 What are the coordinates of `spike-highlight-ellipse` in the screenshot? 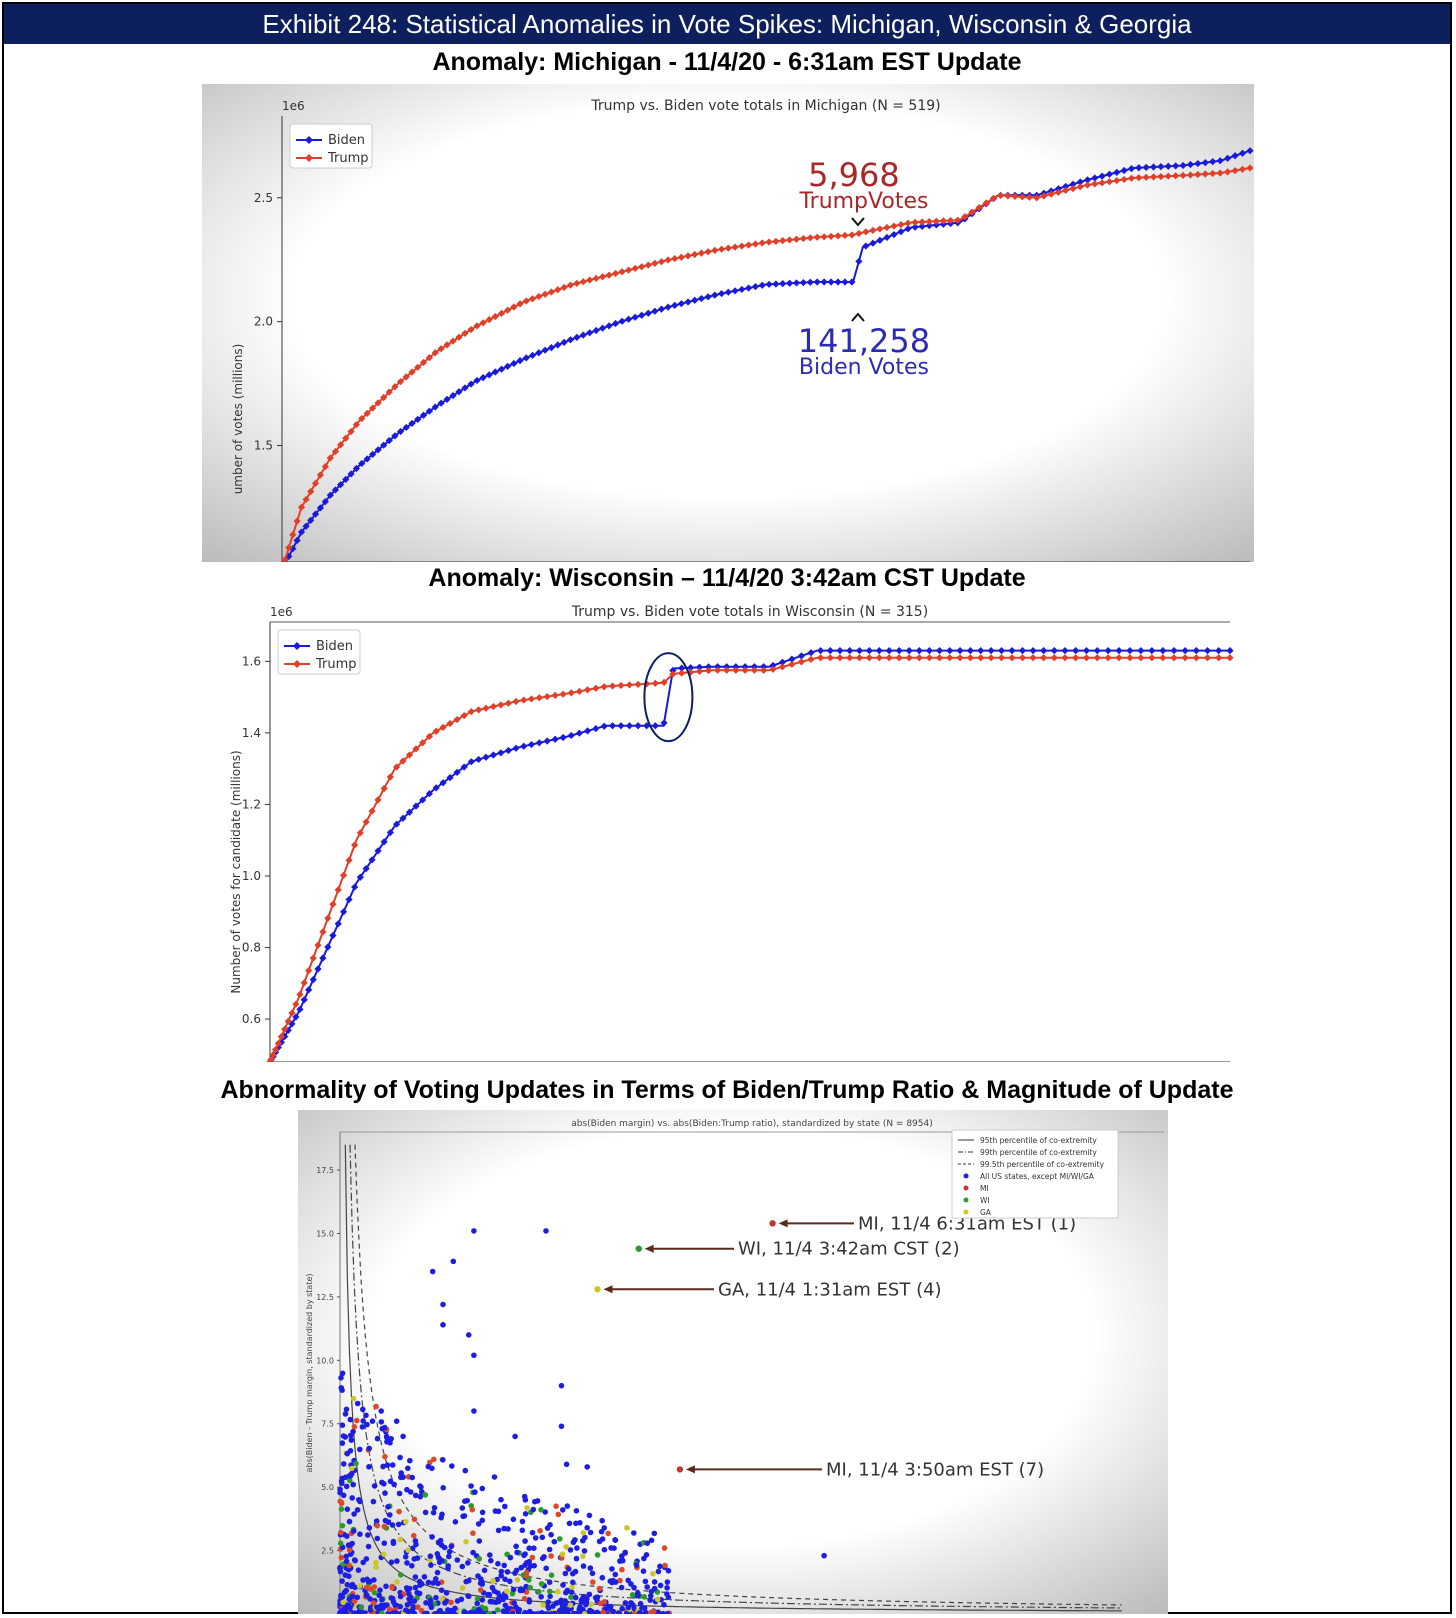 It's located at (668, 697).